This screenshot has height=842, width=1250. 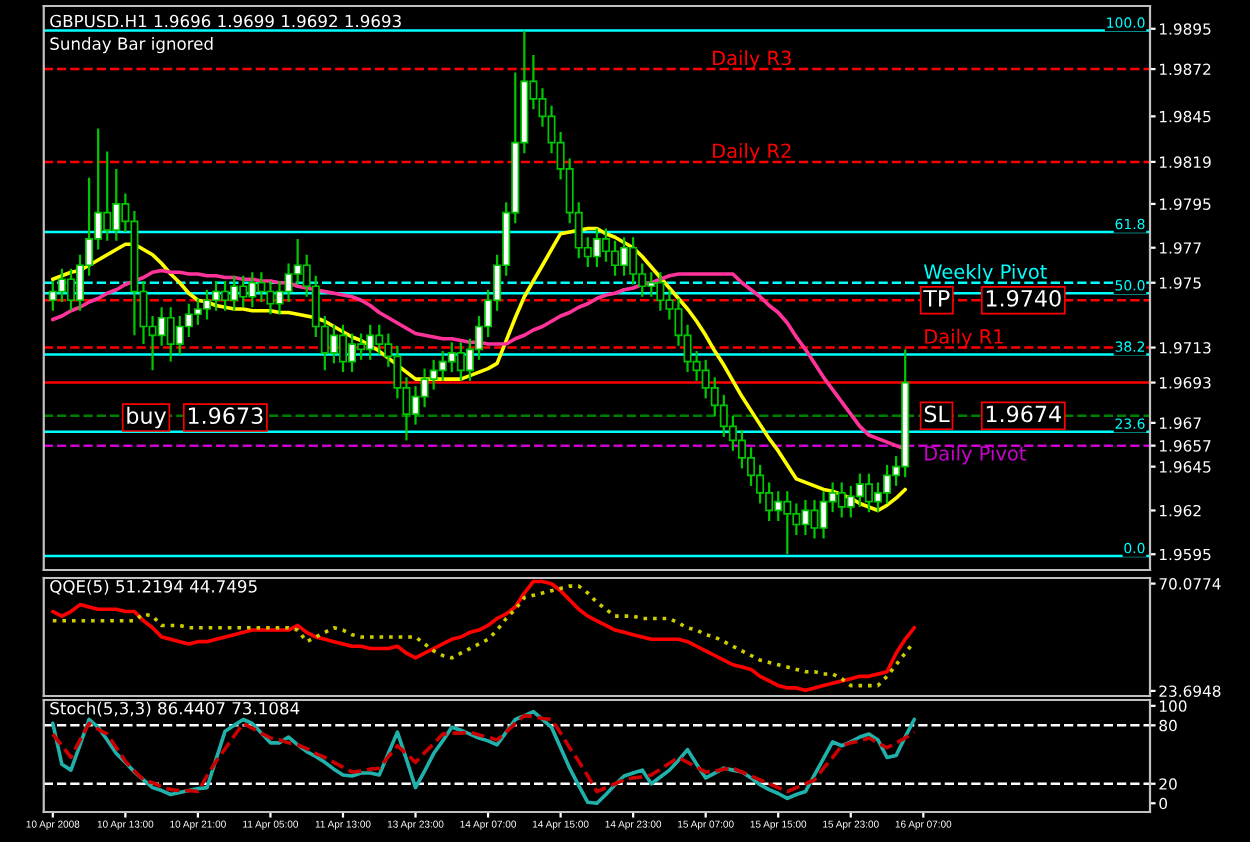 What do you see at coordinates (1023, 298) in the screenshot?
I see `annotation: 1.9740` at bounding box center [1023, 298].